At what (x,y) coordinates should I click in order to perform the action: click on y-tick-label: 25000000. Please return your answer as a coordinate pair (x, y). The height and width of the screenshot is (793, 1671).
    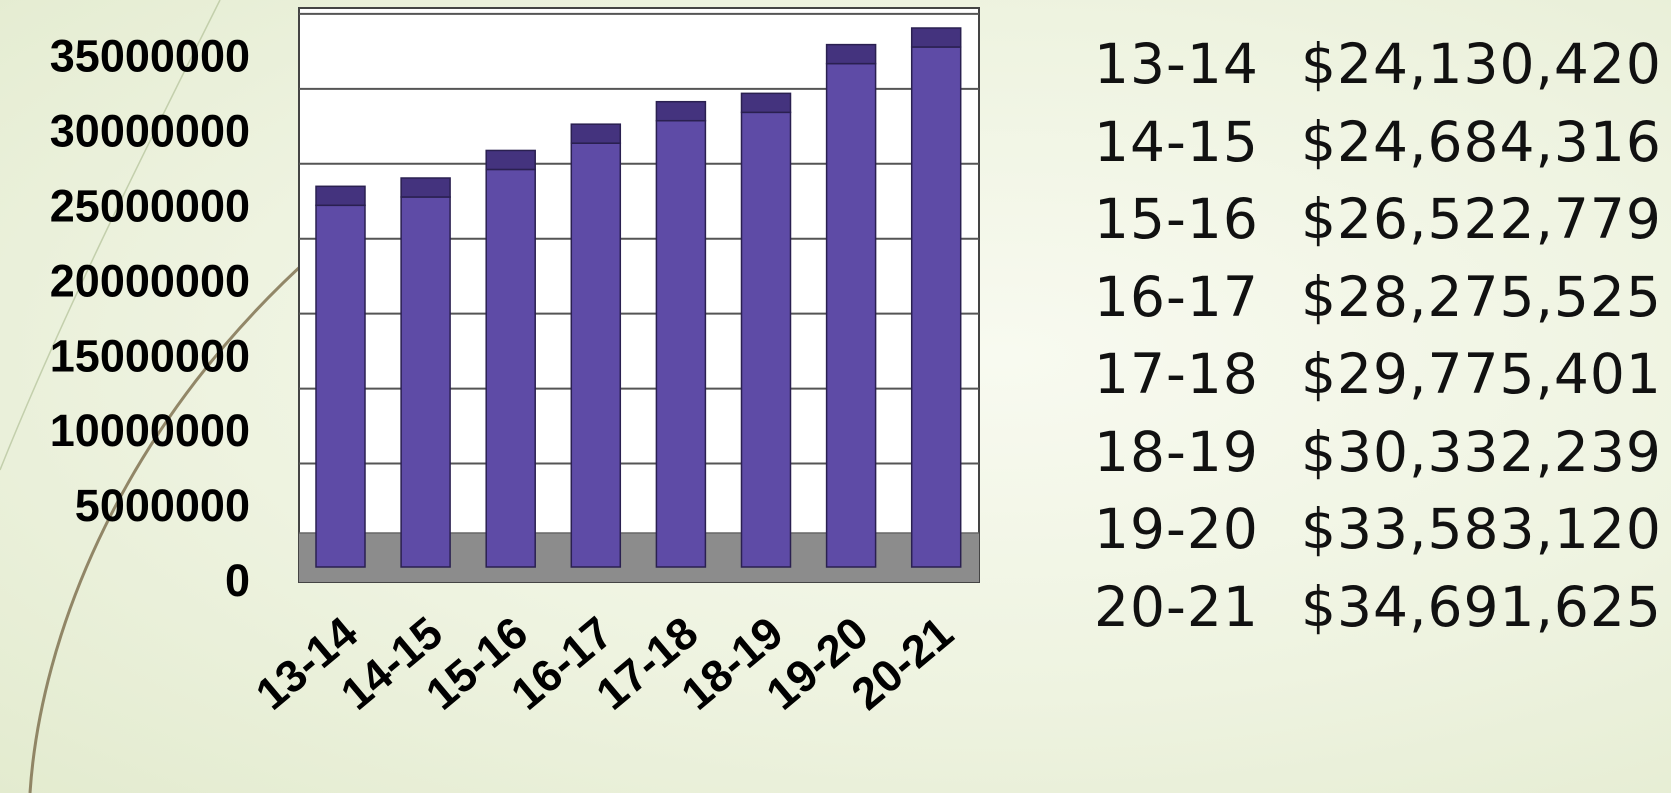
    Looking at the image, I should click on (150, 206).